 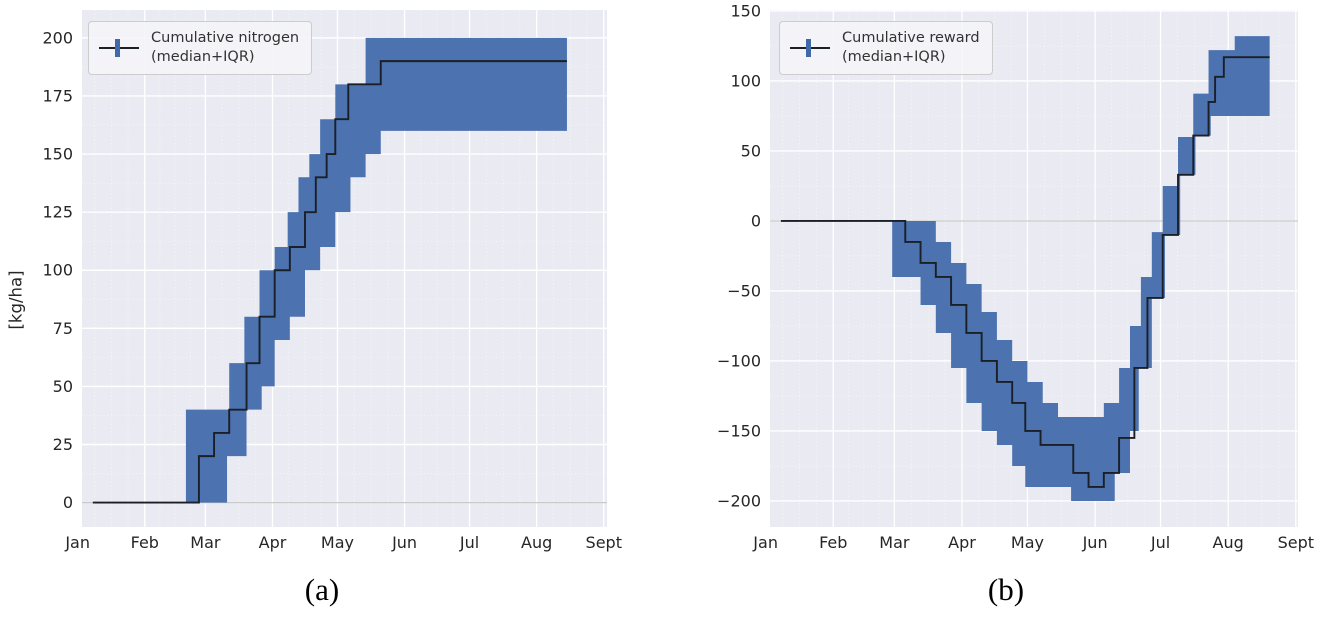 I want to click on y-tick-label: −150, so click(x=739, y=430).